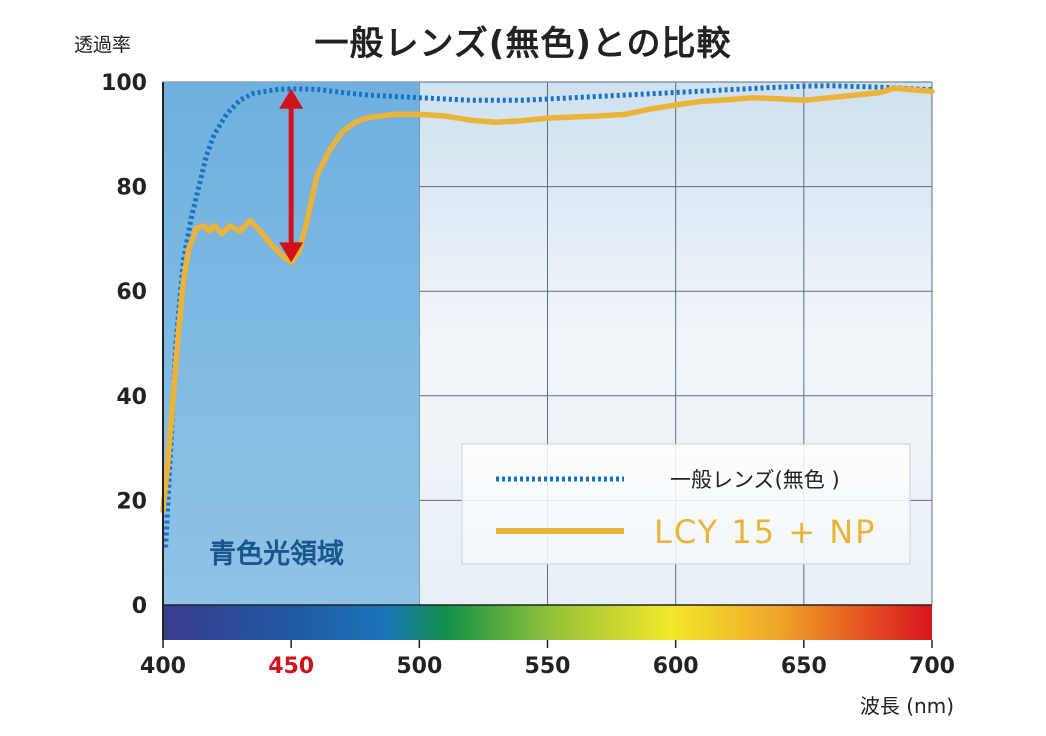 This screenshot has width=1046, height=736. What do you see at coordinates (523, 44) in the screenshot?
I see `chart-title: 一般レンズ(無色)との比較` at bounding box center [523, 44].